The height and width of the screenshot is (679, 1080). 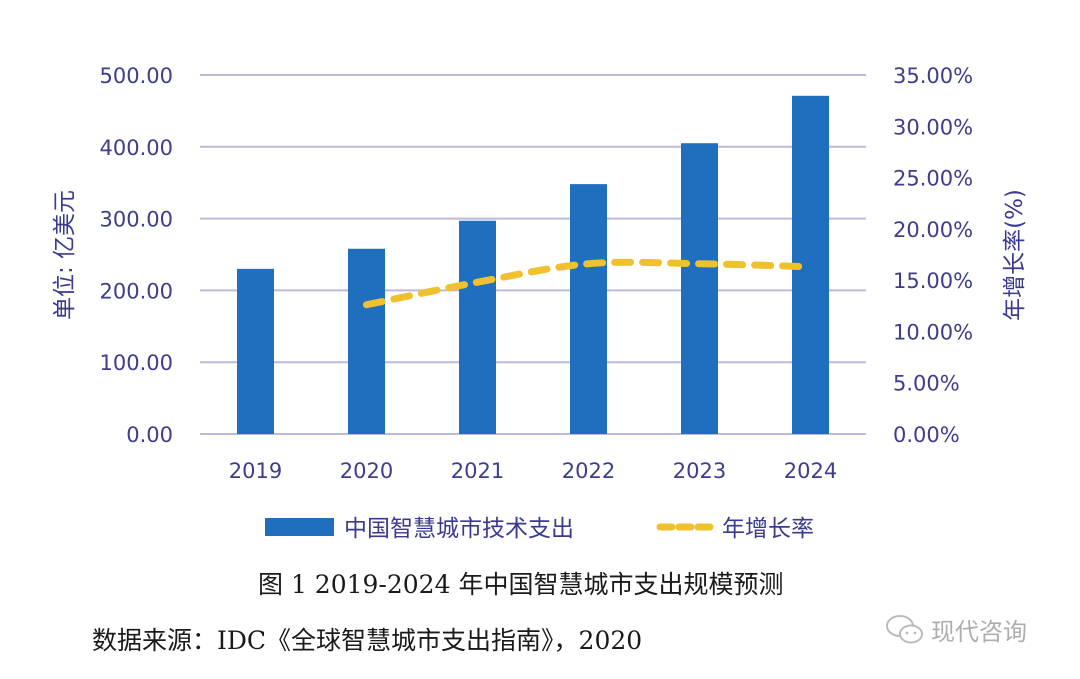 What do you see at coordinates (136, 148) in the screenshot?
I see `left-tick-label: 400.00` at bounding box center [136, 148].